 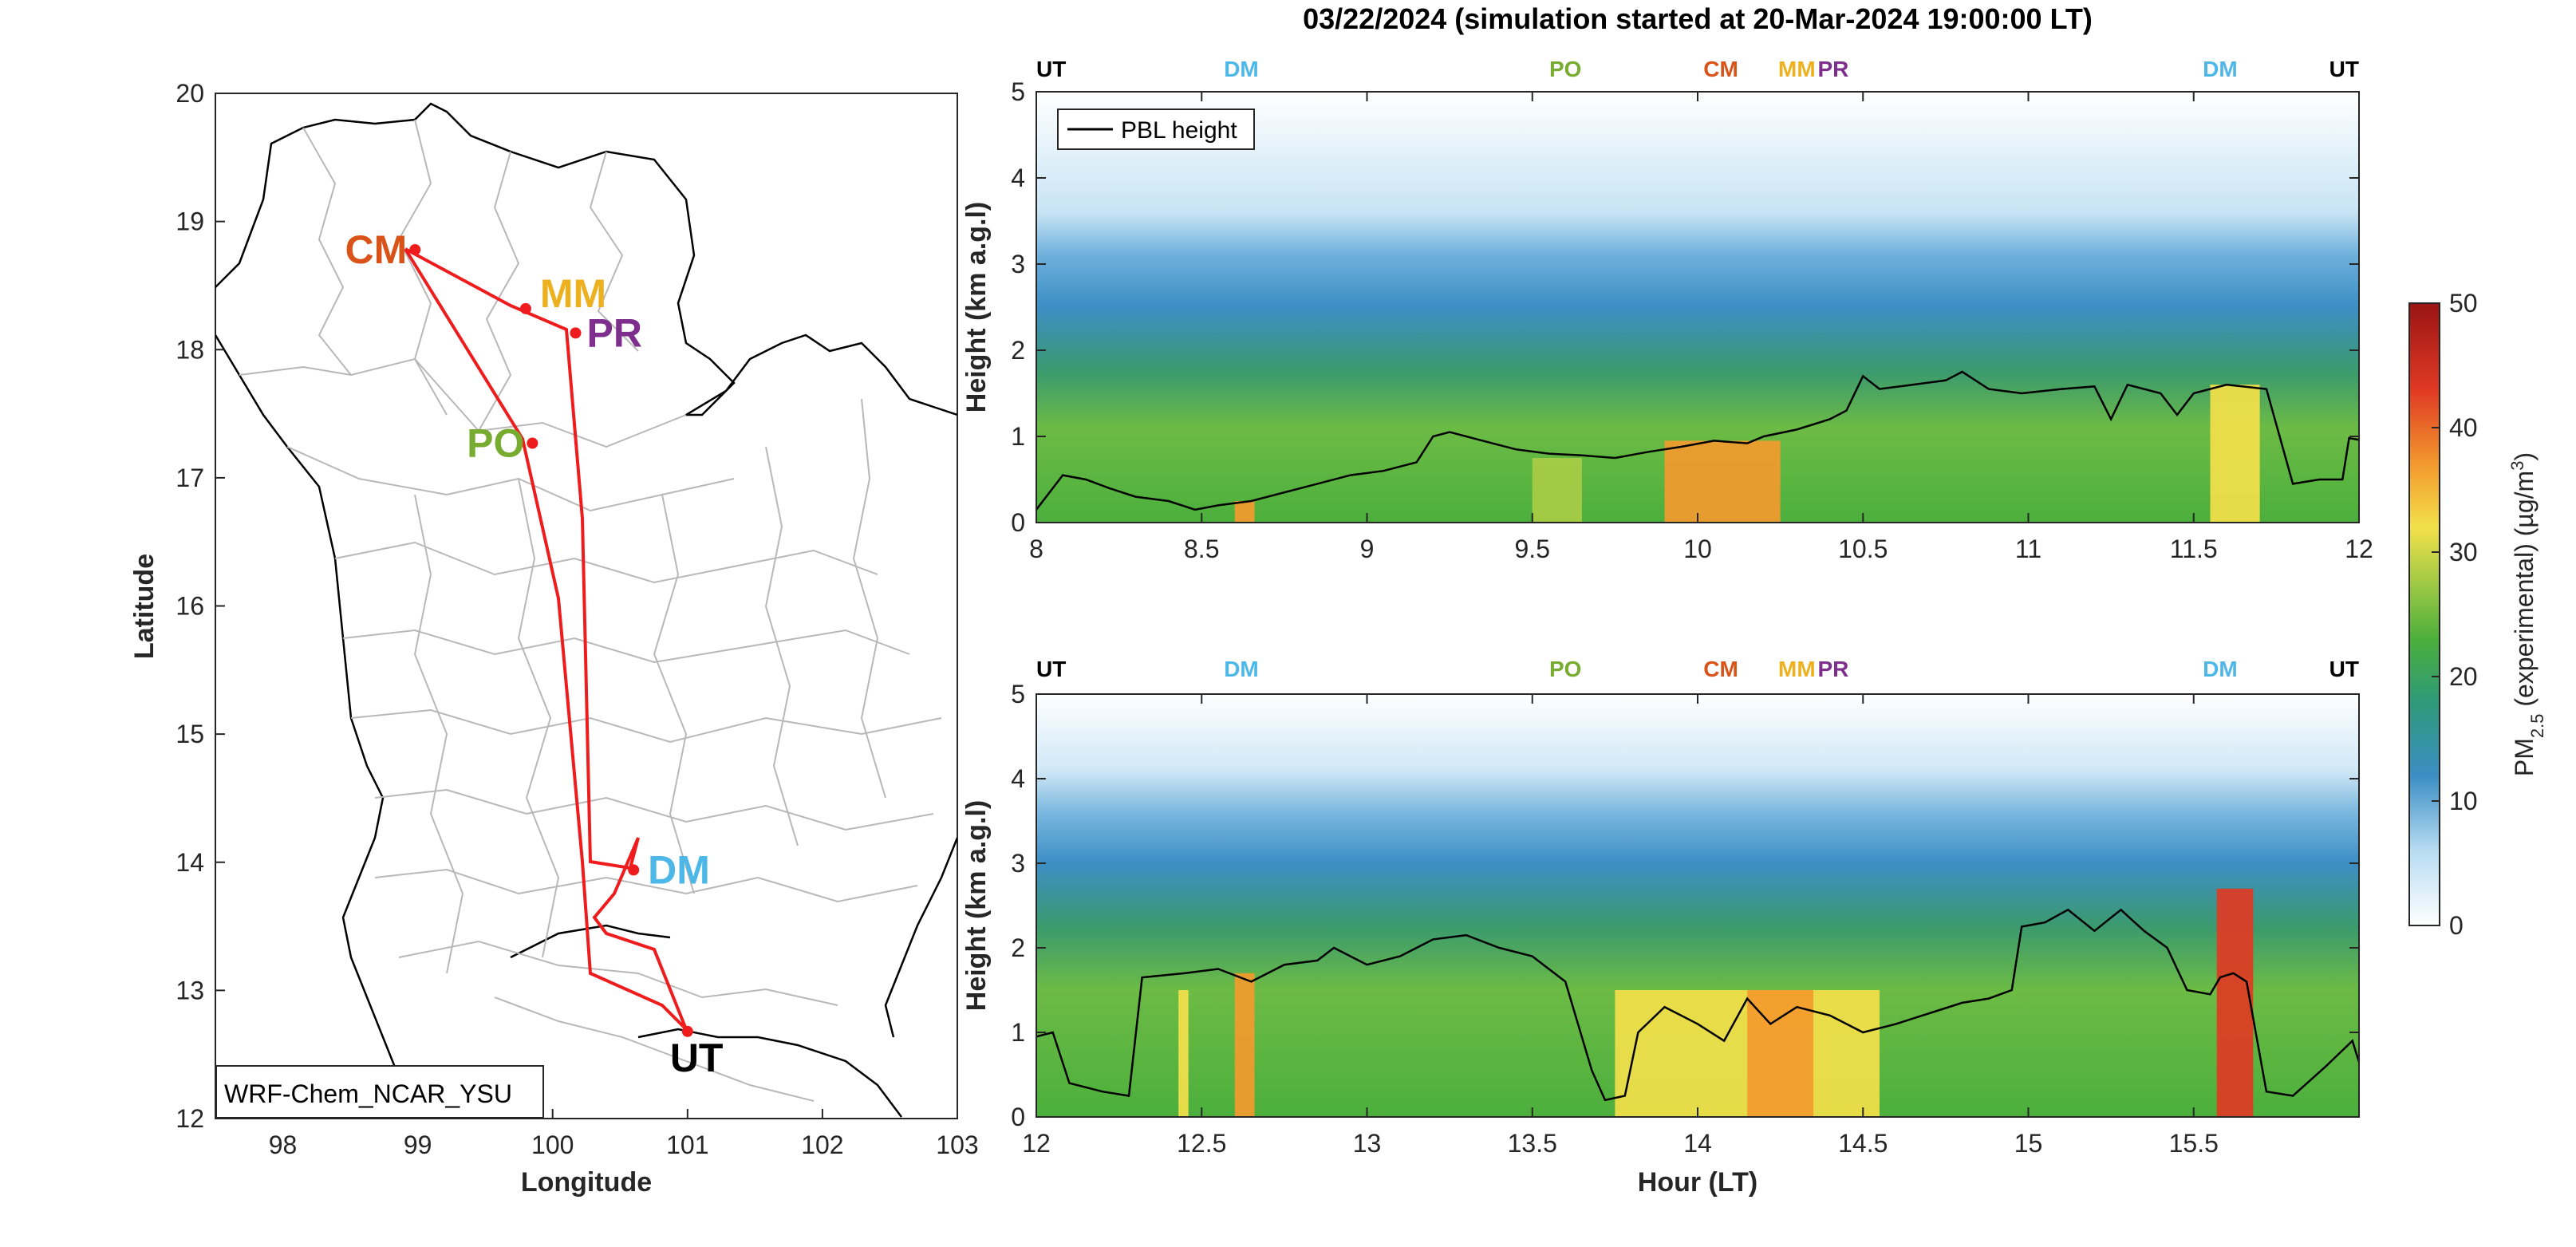 I want to click on x-tick-label: 9.5, so click(x=1533, y=549).